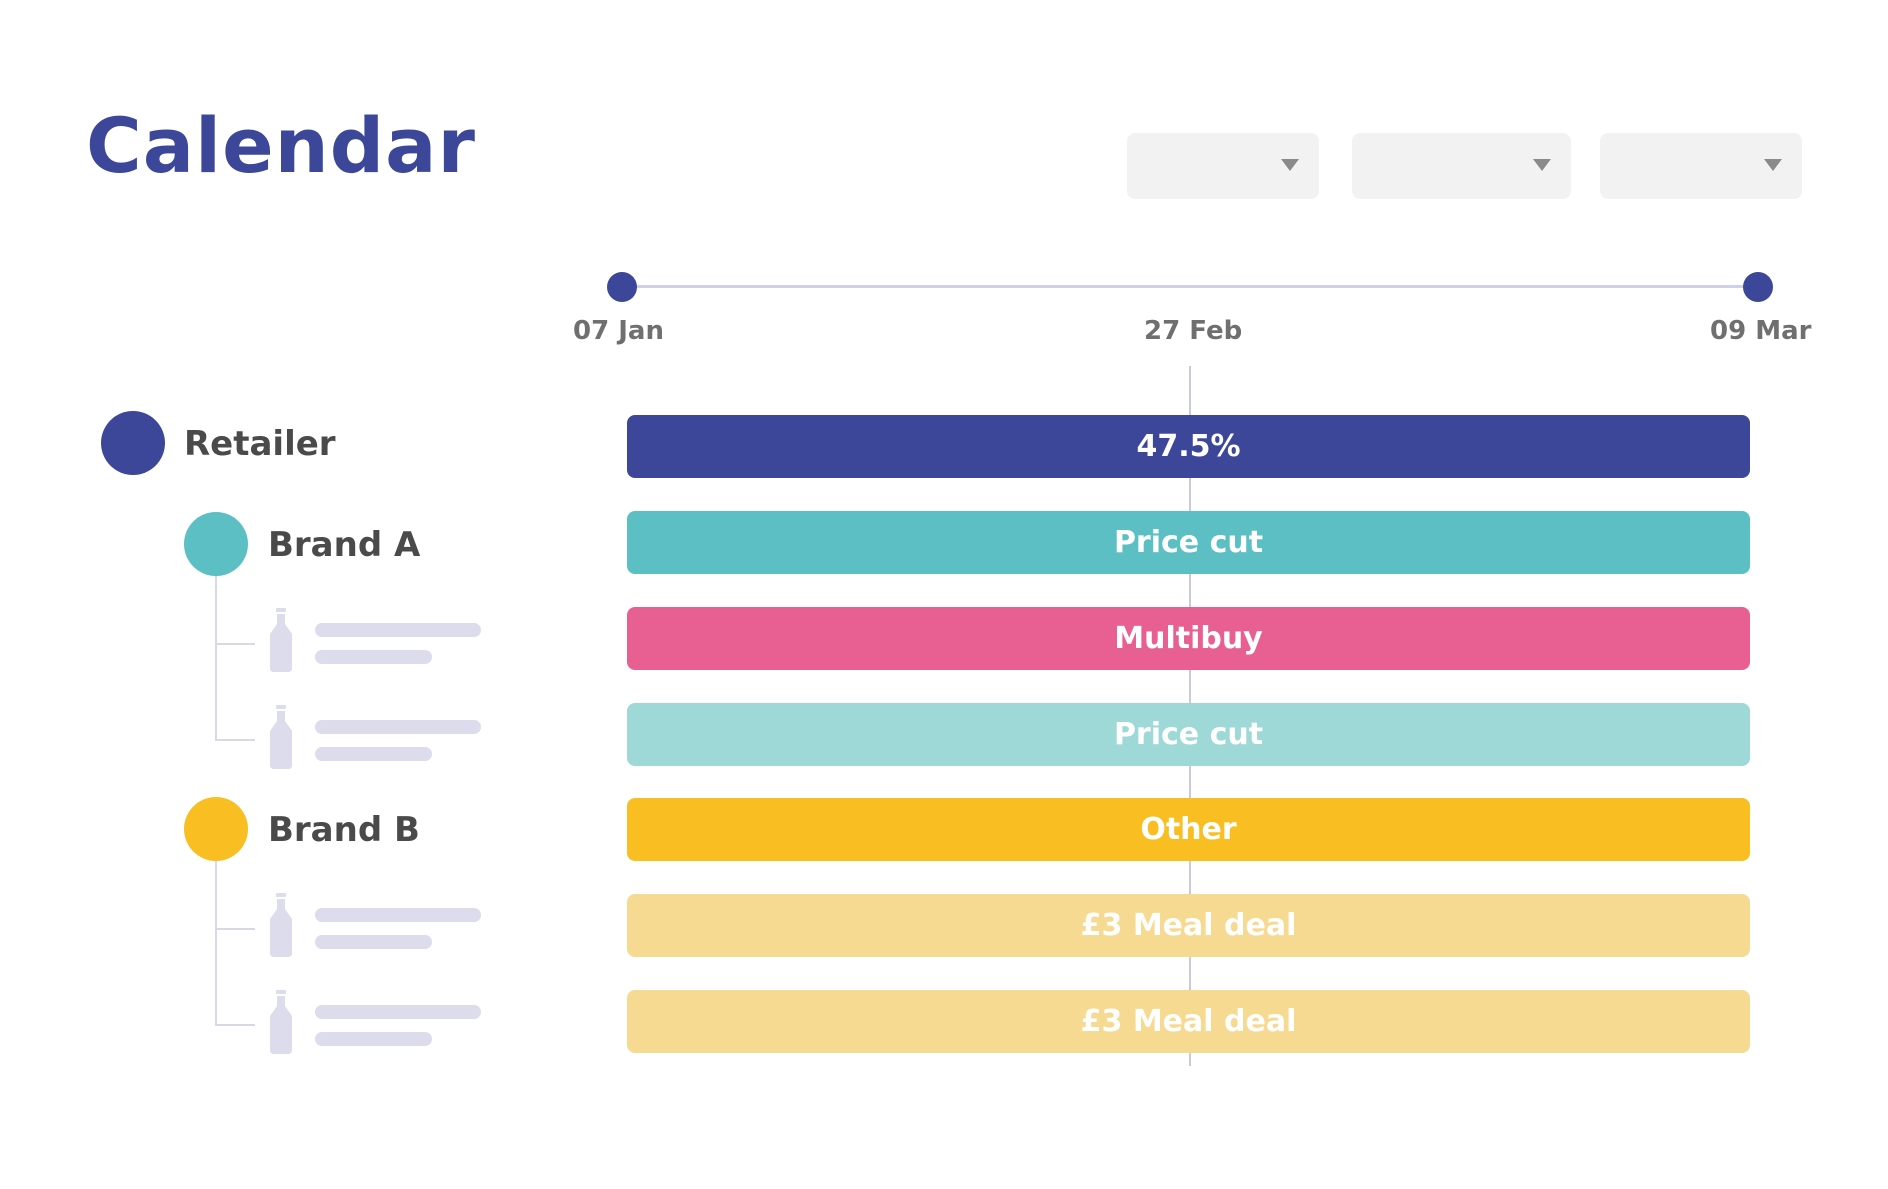 This screenshot has width=1888, height=1189. I want to click on brand-a-dot, so click(216, 544).